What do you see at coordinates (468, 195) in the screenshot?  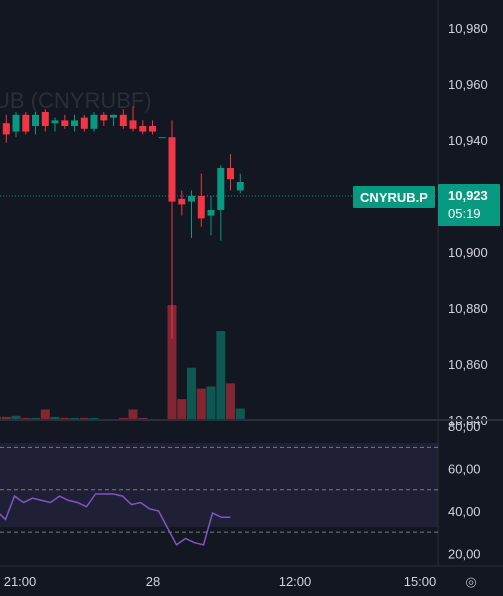 I see `last-price-value: 10,923` at bounding box center [468, 195].